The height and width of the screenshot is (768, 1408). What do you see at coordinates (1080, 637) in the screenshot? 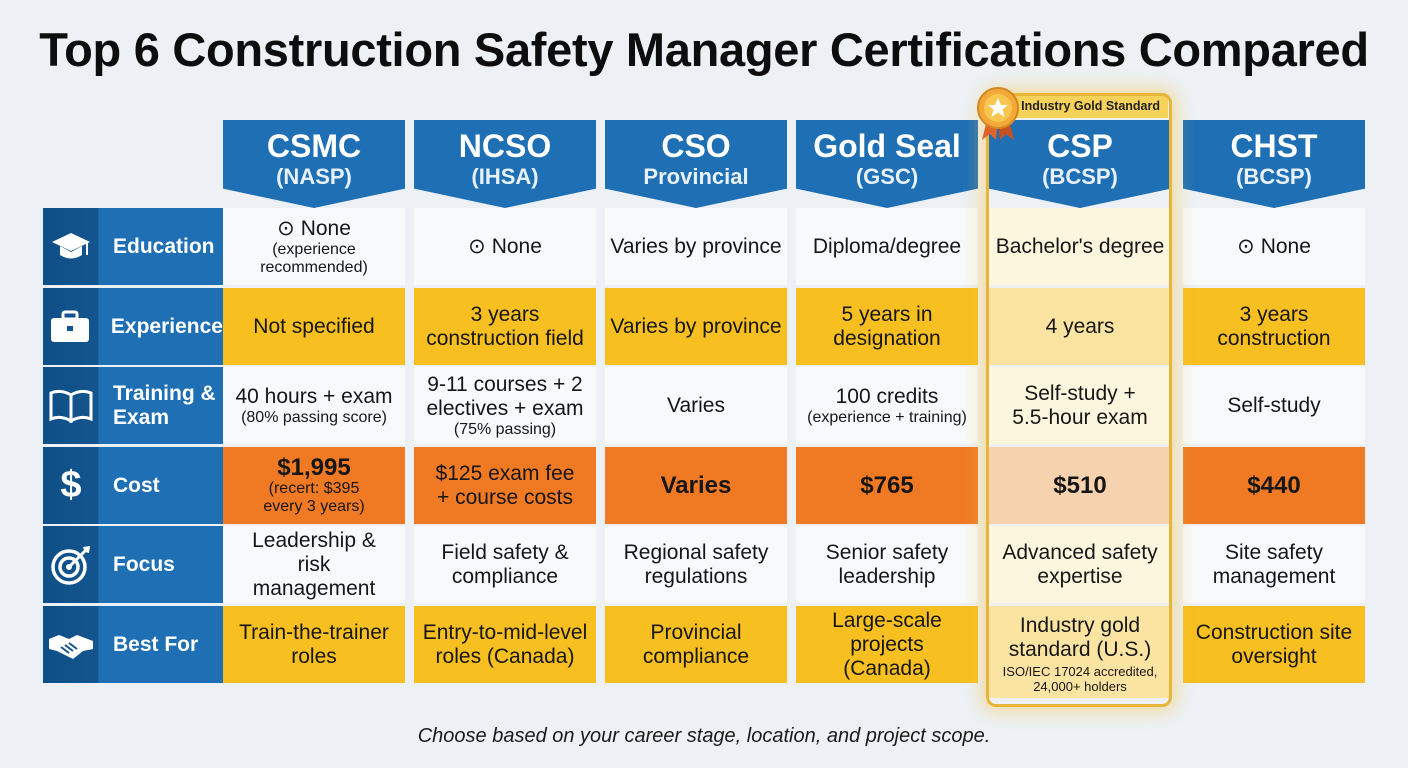
I see `cell-main: Industry gold standard (U.S.)` at bounding box center [1080, 637].